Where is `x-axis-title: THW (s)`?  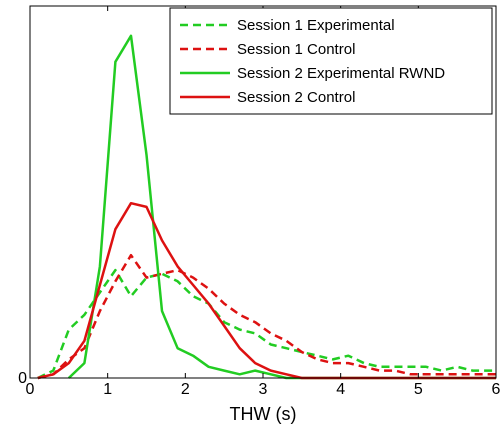
x-axis-title: THW (s) is located at coordinates (263, 414).